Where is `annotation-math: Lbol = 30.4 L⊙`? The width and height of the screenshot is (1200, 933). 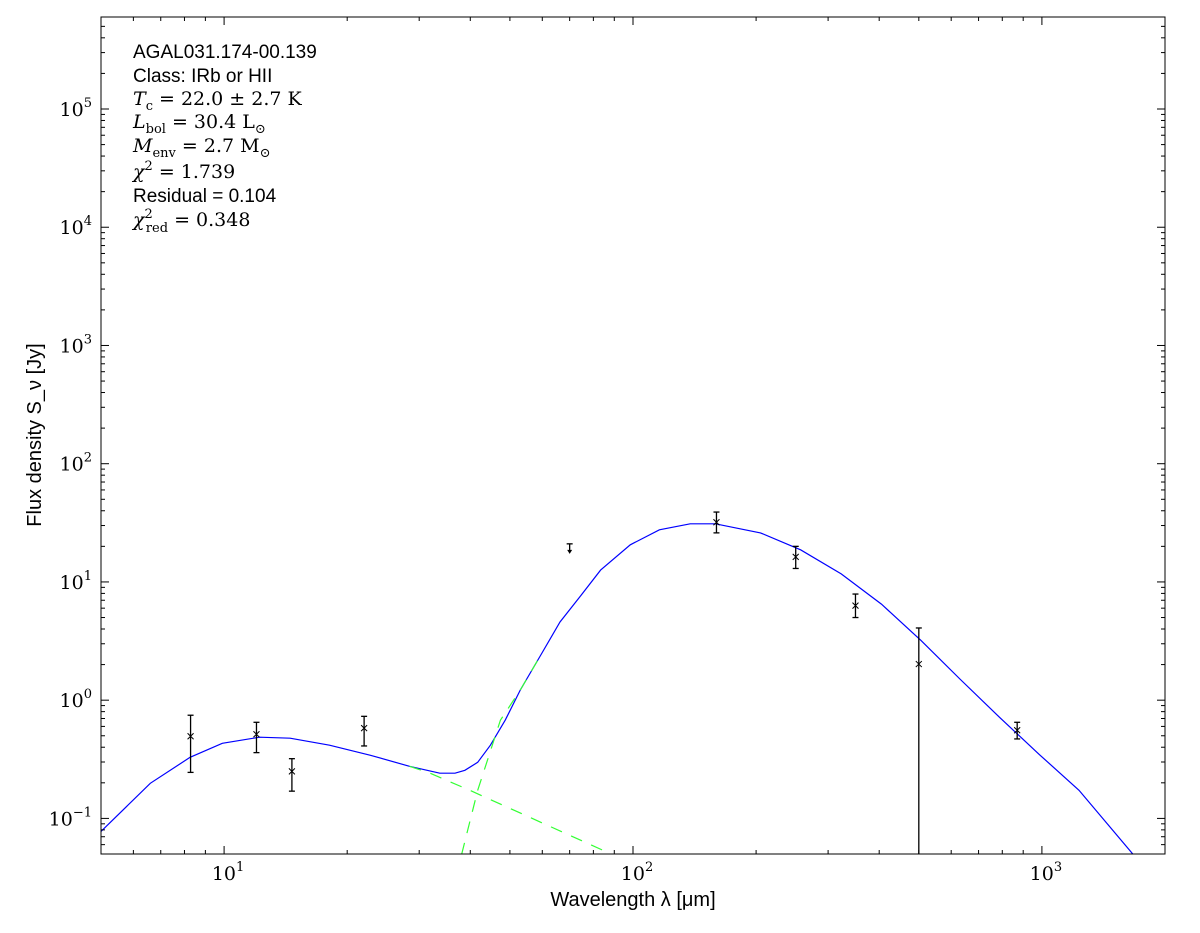 annotation-math: Lbol = 30.4 L⊙ is located at coordinates (199, 124).